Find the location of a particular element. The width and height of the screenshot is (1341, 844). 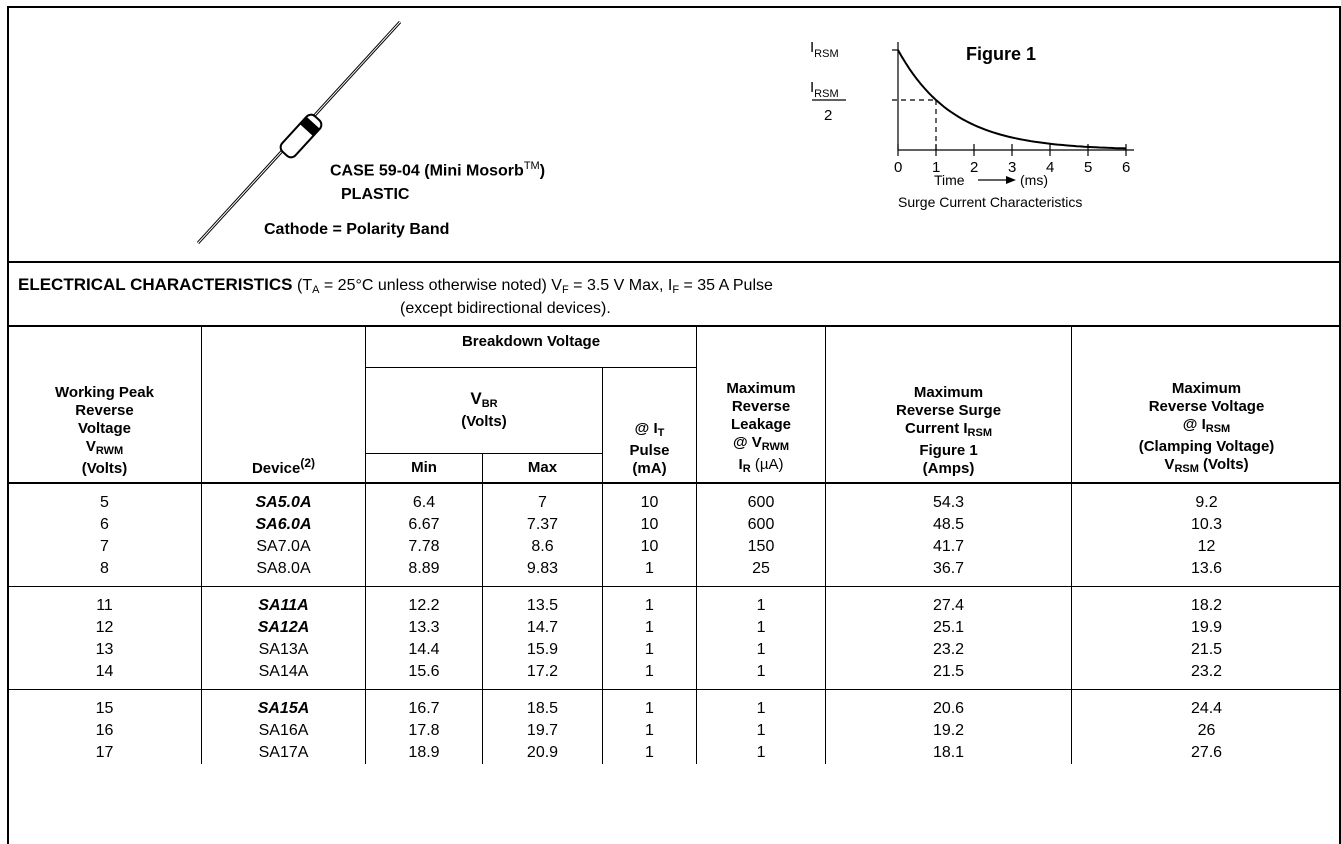

cell-vrwm: 17 is located at coordinates (104, 753).